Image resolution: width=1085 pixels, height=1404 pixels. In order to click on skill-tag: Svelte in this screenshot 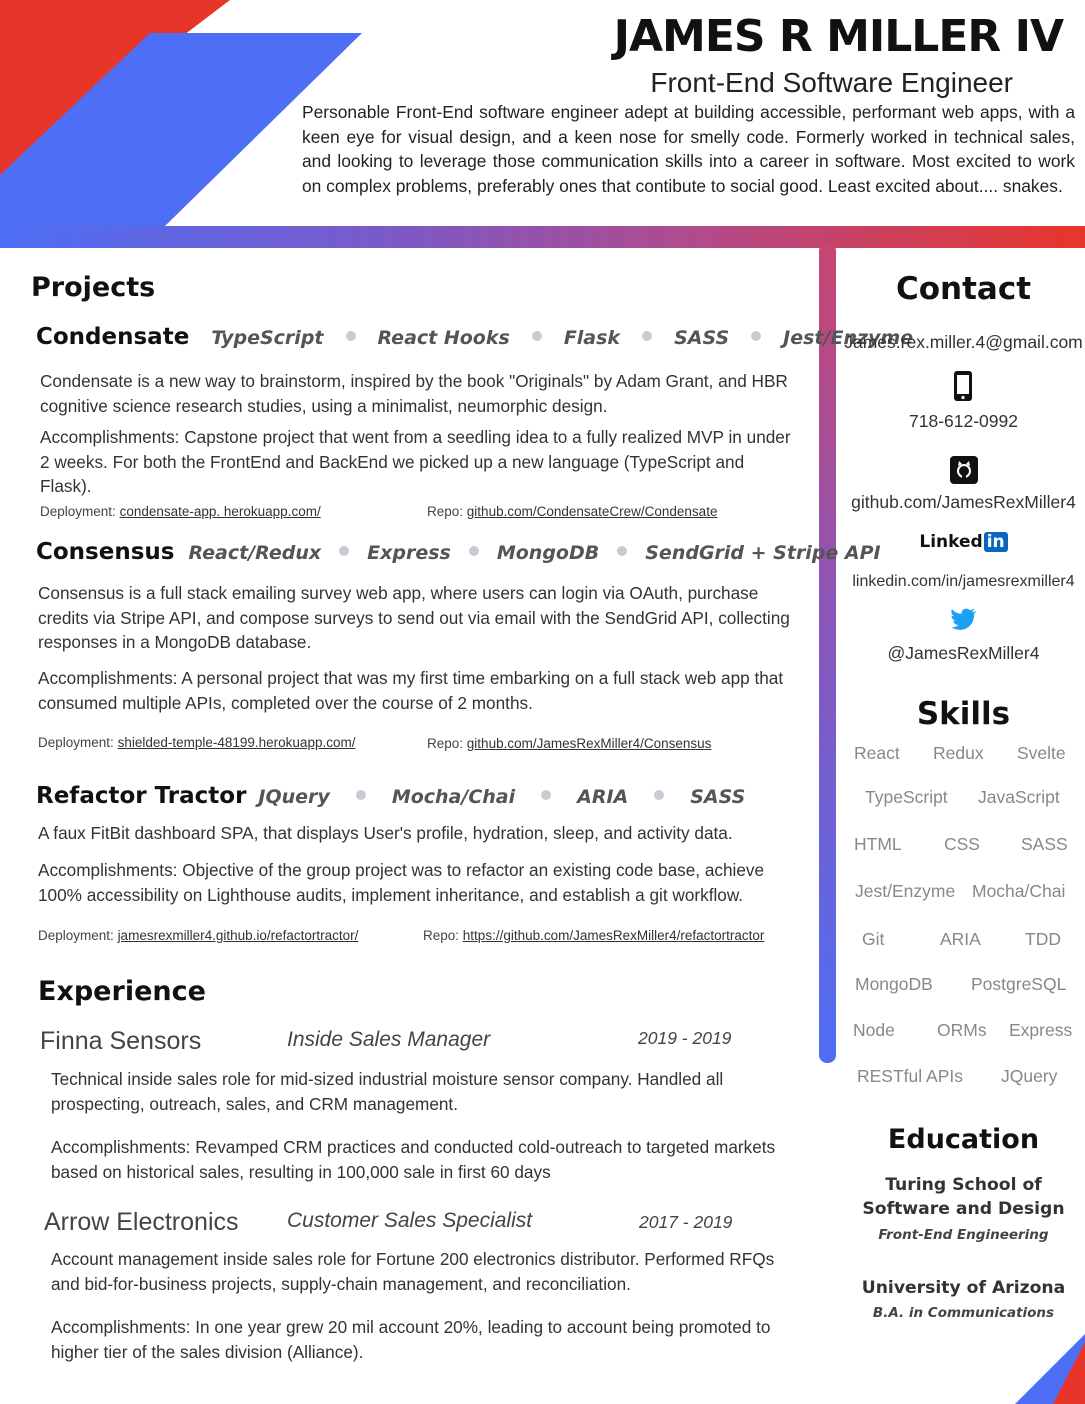, I will do `click(1041, 753)`.